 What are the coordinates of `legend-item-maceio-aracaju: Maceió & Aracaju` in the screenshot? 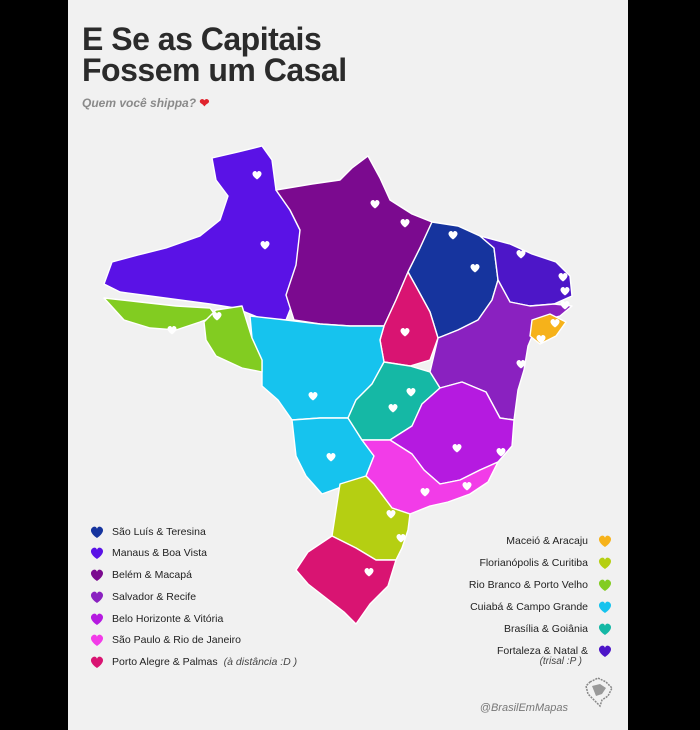 It's located at (560, 541).